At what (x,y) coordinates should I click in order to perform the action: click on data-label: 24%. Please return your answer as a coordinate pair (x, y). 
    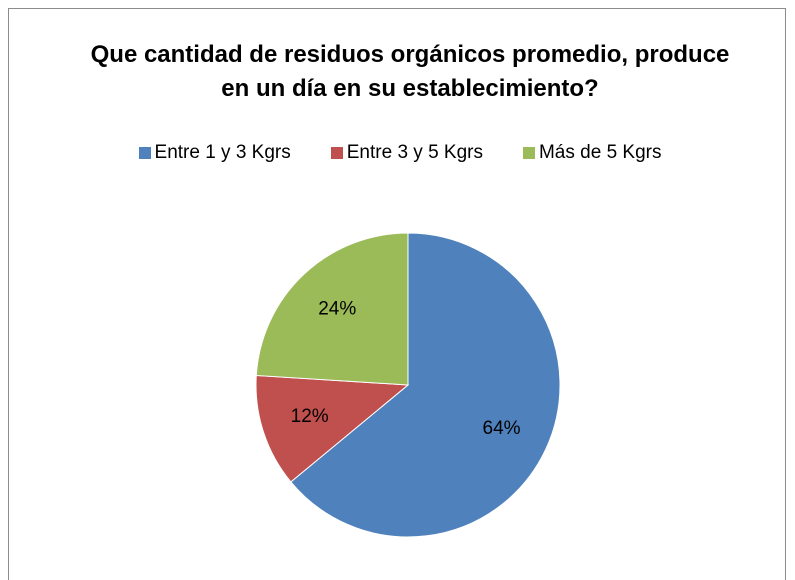
    Looking at the image, I should click on (337, 309).